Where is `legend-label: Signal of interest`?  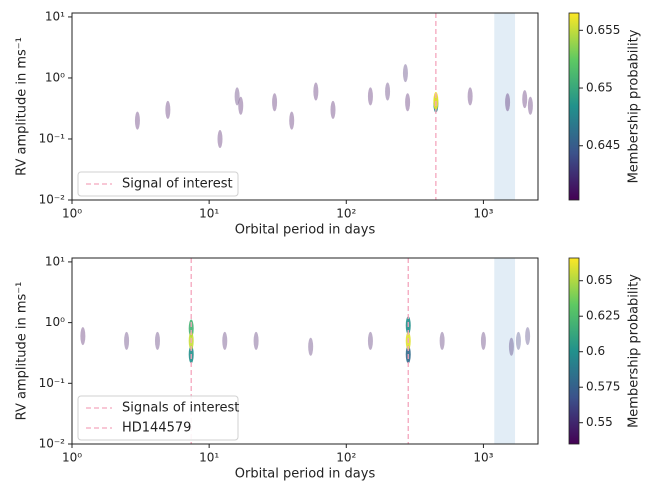 legend-label: Signal of interest is located at coordinates (177, 184).